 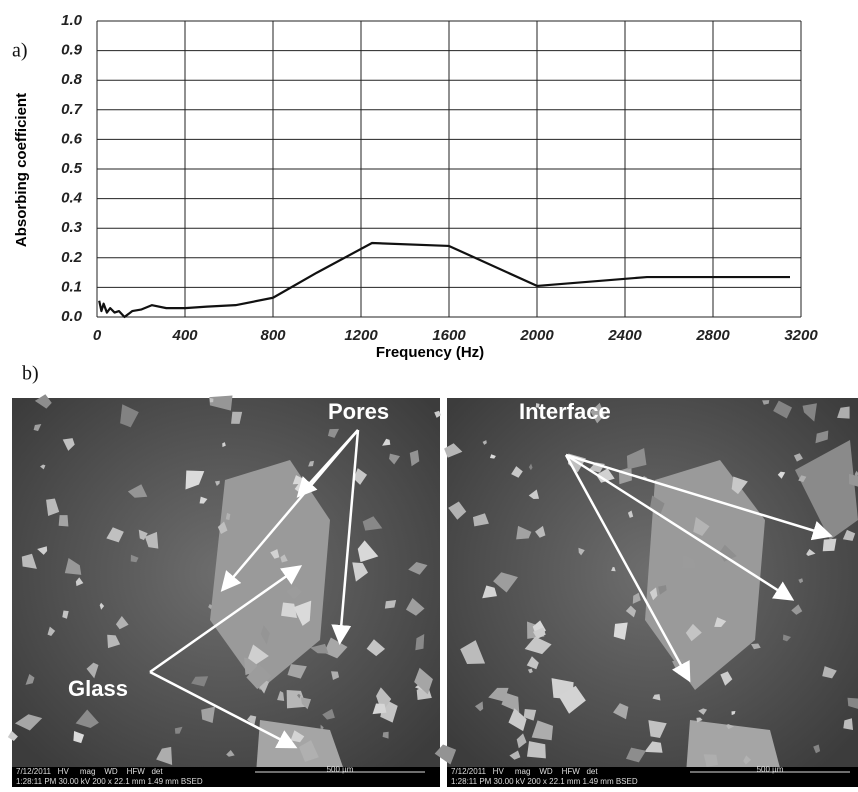 I want to click on panel-label: b), so click(x=30, y=374).